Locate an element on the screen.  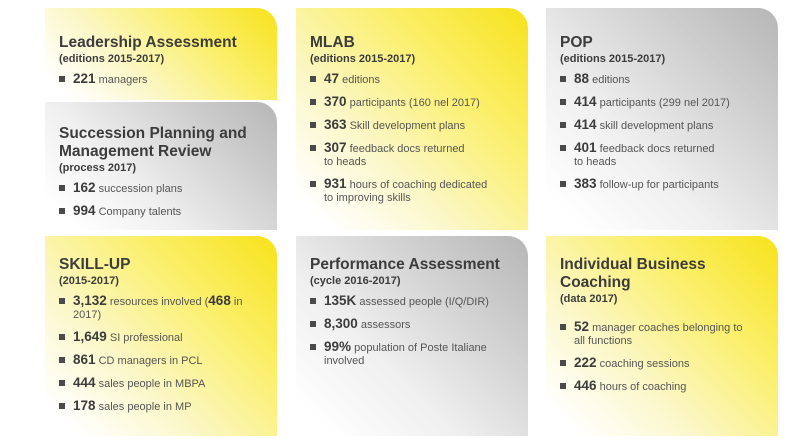
stat-item: 135K assessed people (I/Q/DIR) is located at coordinates (412, 301).